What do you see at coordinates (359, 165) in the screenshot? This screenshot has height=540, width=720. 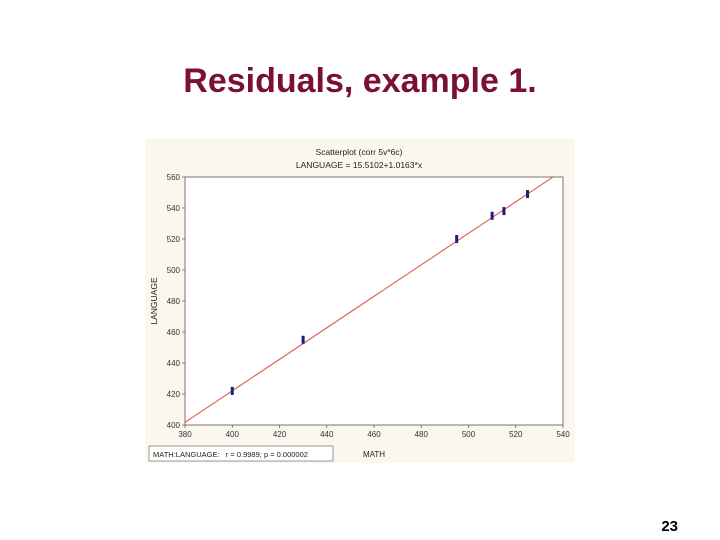 I see `chart-subtitle: LANGUAGE = 15.5102+1.0163*x` at bounding box center [359, 165].